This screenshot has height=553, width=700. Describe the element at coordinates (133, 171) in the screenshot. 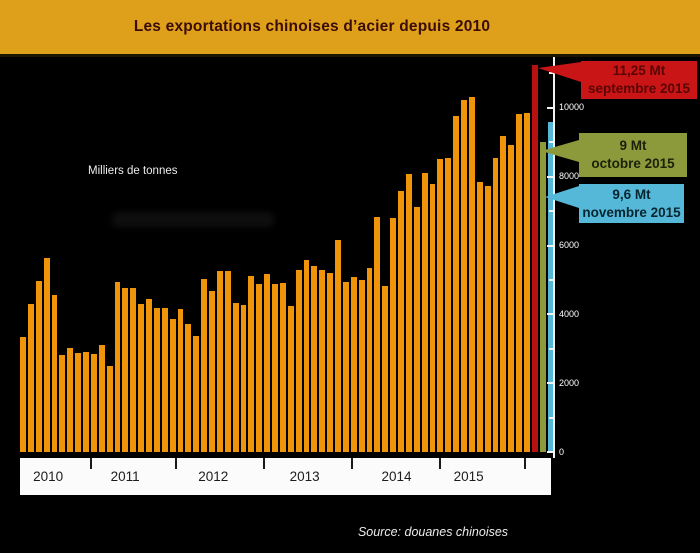

I see `y-axis-unit-label: Milliers de tonnes` at that location.